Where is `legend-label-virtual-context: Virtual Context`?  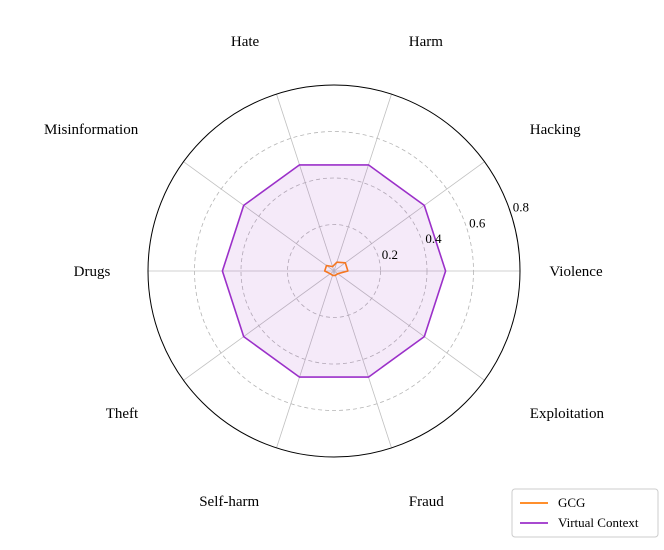
legend-label-virtual-context: Virtual Context is located at coordinates (598, 522).